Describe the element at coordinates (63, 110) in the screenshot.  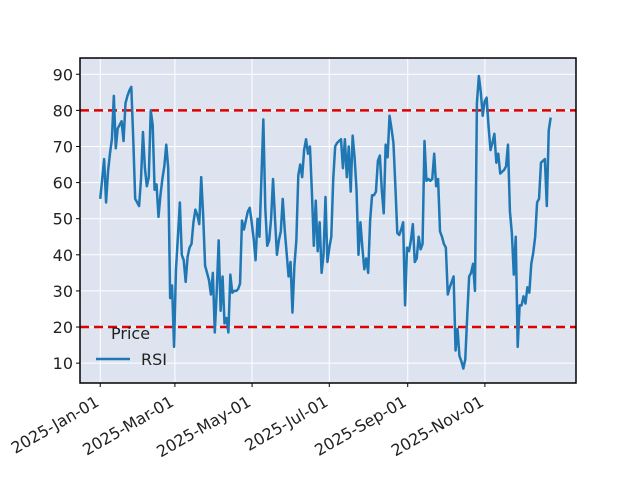
I see `y-tick-label: 80` at that location.